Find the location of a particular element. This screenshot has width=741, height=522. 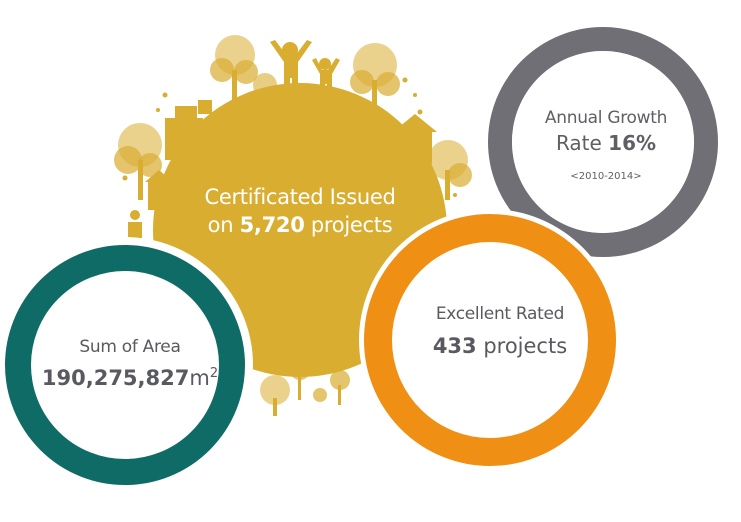

certificates-suffix: projects is located at coordinates (348, 225).